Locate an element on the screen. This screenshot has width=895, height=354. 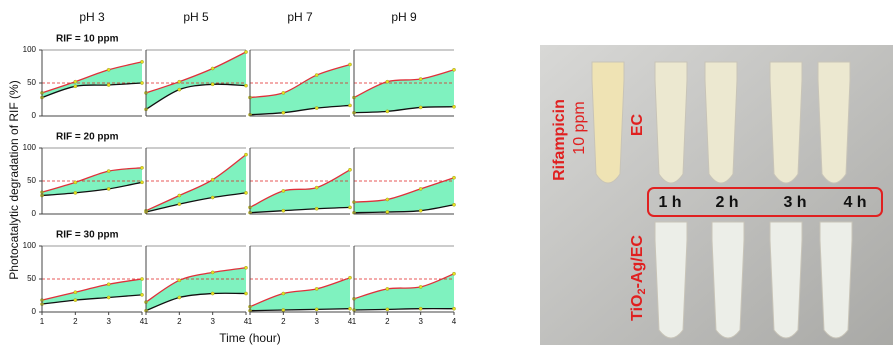
catalyst-rest: -Ag/EC is located at coordinates (637, 262).